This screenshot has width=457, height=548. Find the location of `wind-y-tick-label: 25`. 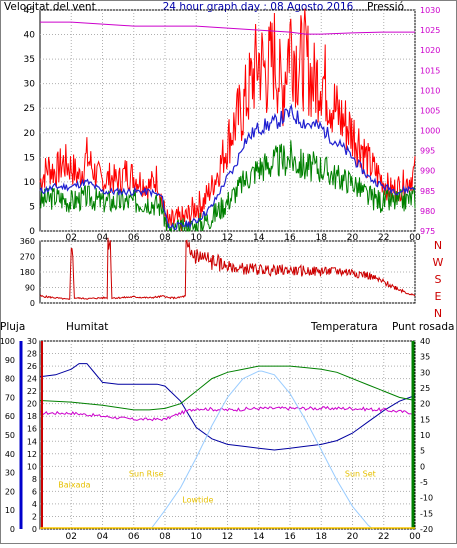

wind-y-tick-label: 25 is located at coordinates (29, 109).